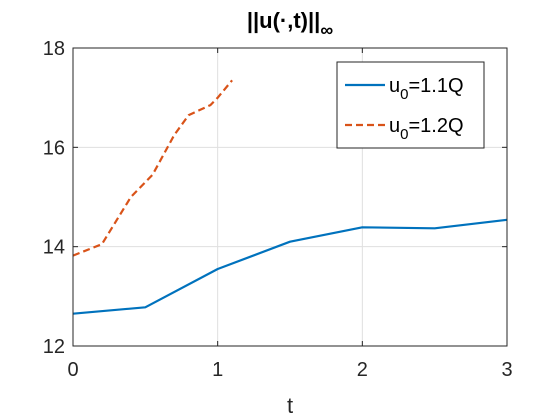 This screenshot has height=420, width=560. I want to click on x-tick-label: 3, so click(506, 370).